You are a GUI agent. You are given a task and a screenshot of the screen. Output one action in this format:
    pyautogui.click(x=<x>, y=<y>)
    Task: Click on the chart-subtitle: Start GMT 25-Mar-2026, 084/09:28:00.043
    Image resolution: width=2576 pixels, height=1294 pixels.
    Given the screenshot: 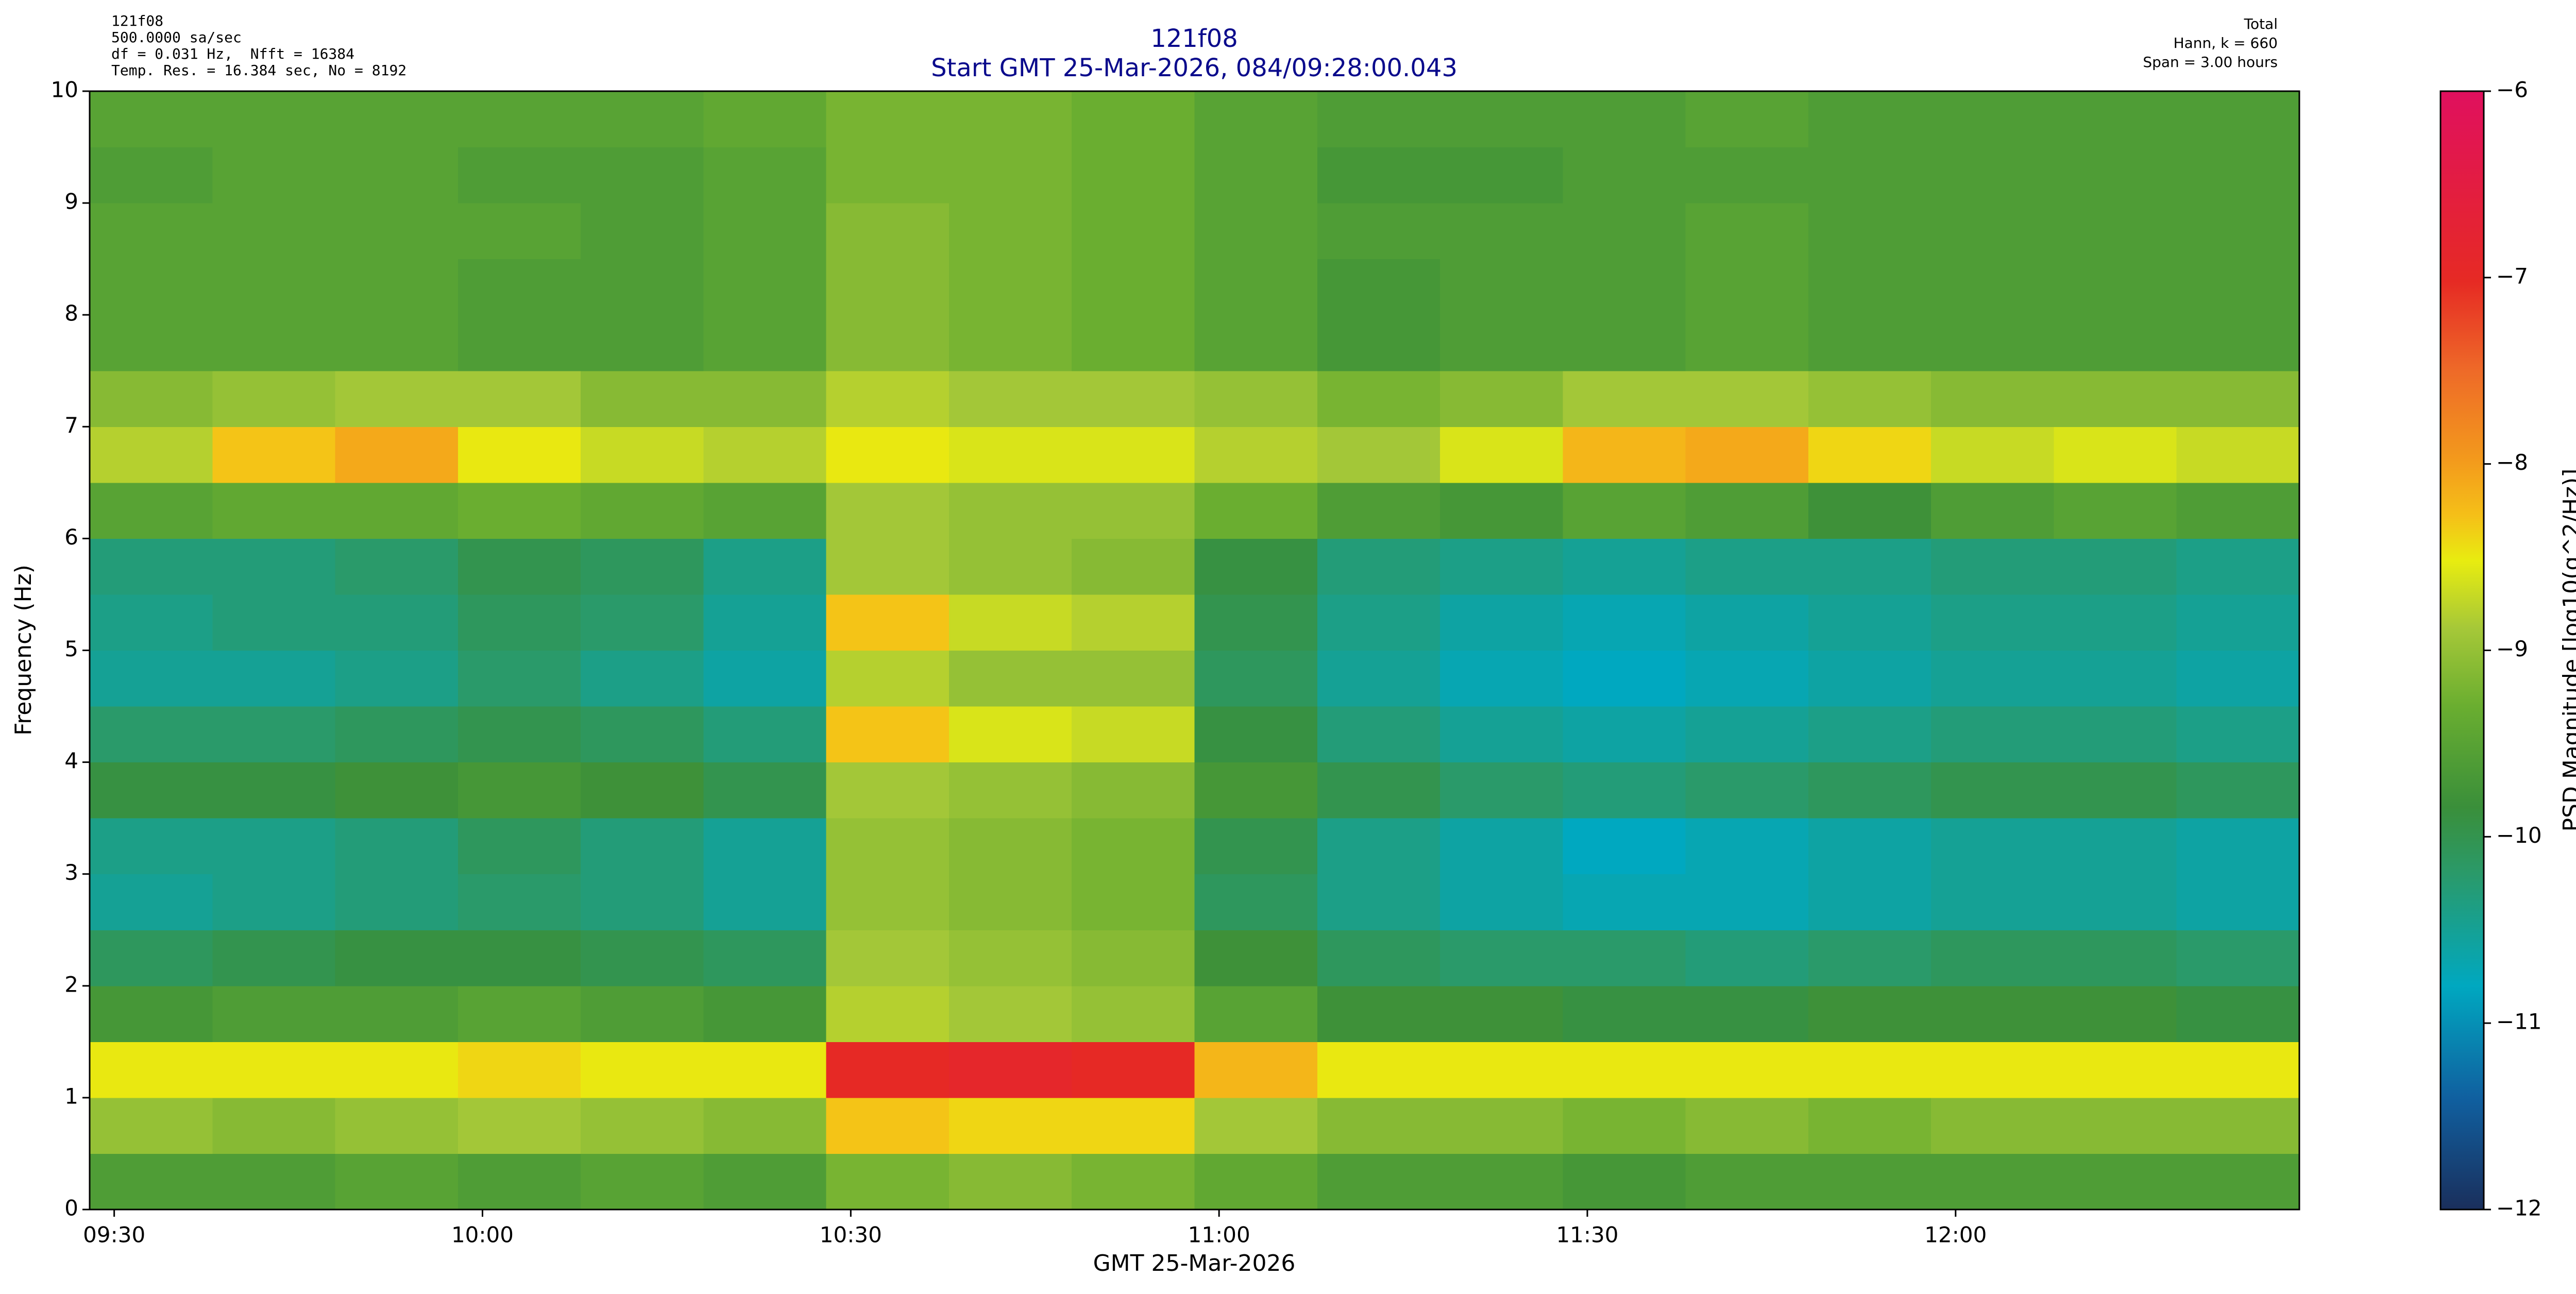 What is the action you would take?
    pyautogui.click(x=1195, y=68)
    